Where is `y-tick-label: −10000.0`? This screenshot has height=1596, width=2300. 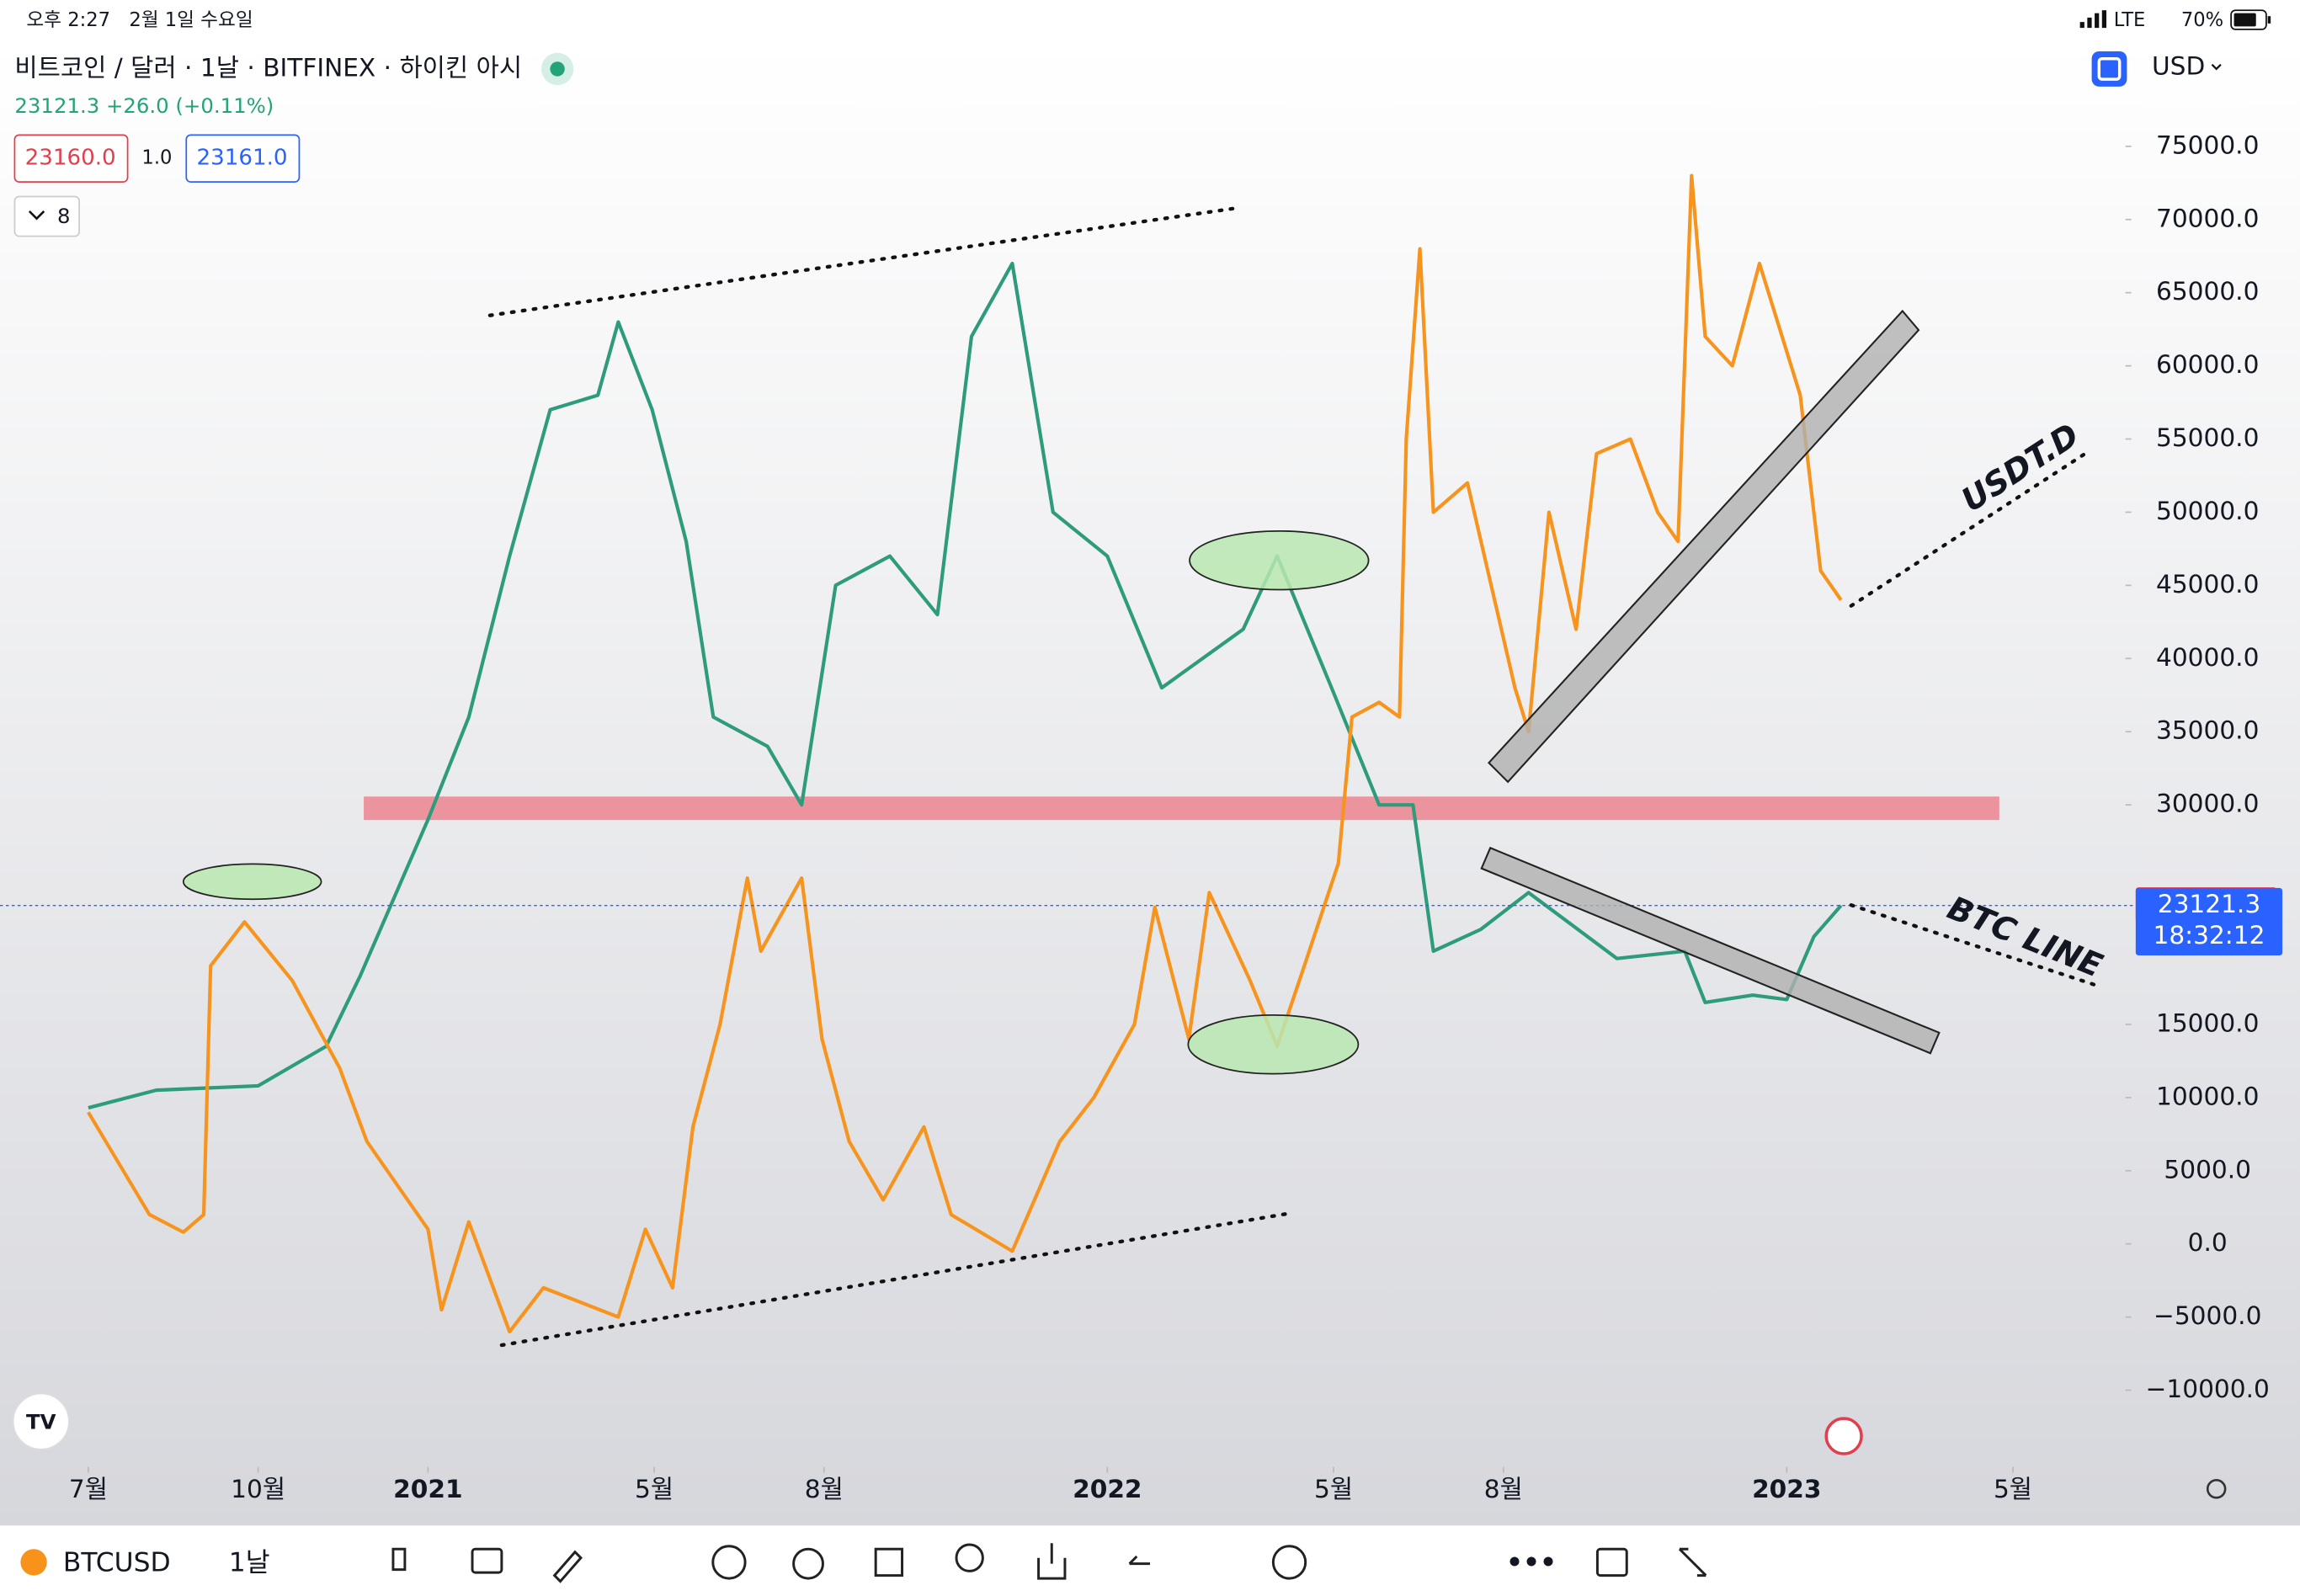 y-tick-label: −10000.0 is located at coordinates (2208, 1389).